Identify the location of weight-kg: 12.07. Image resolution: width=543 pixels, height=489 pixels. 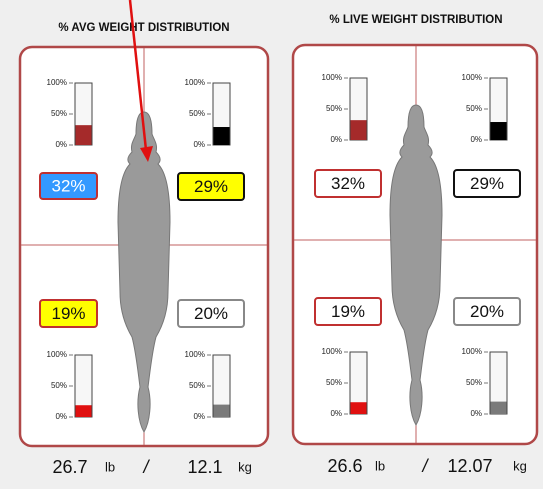
(469, 466).